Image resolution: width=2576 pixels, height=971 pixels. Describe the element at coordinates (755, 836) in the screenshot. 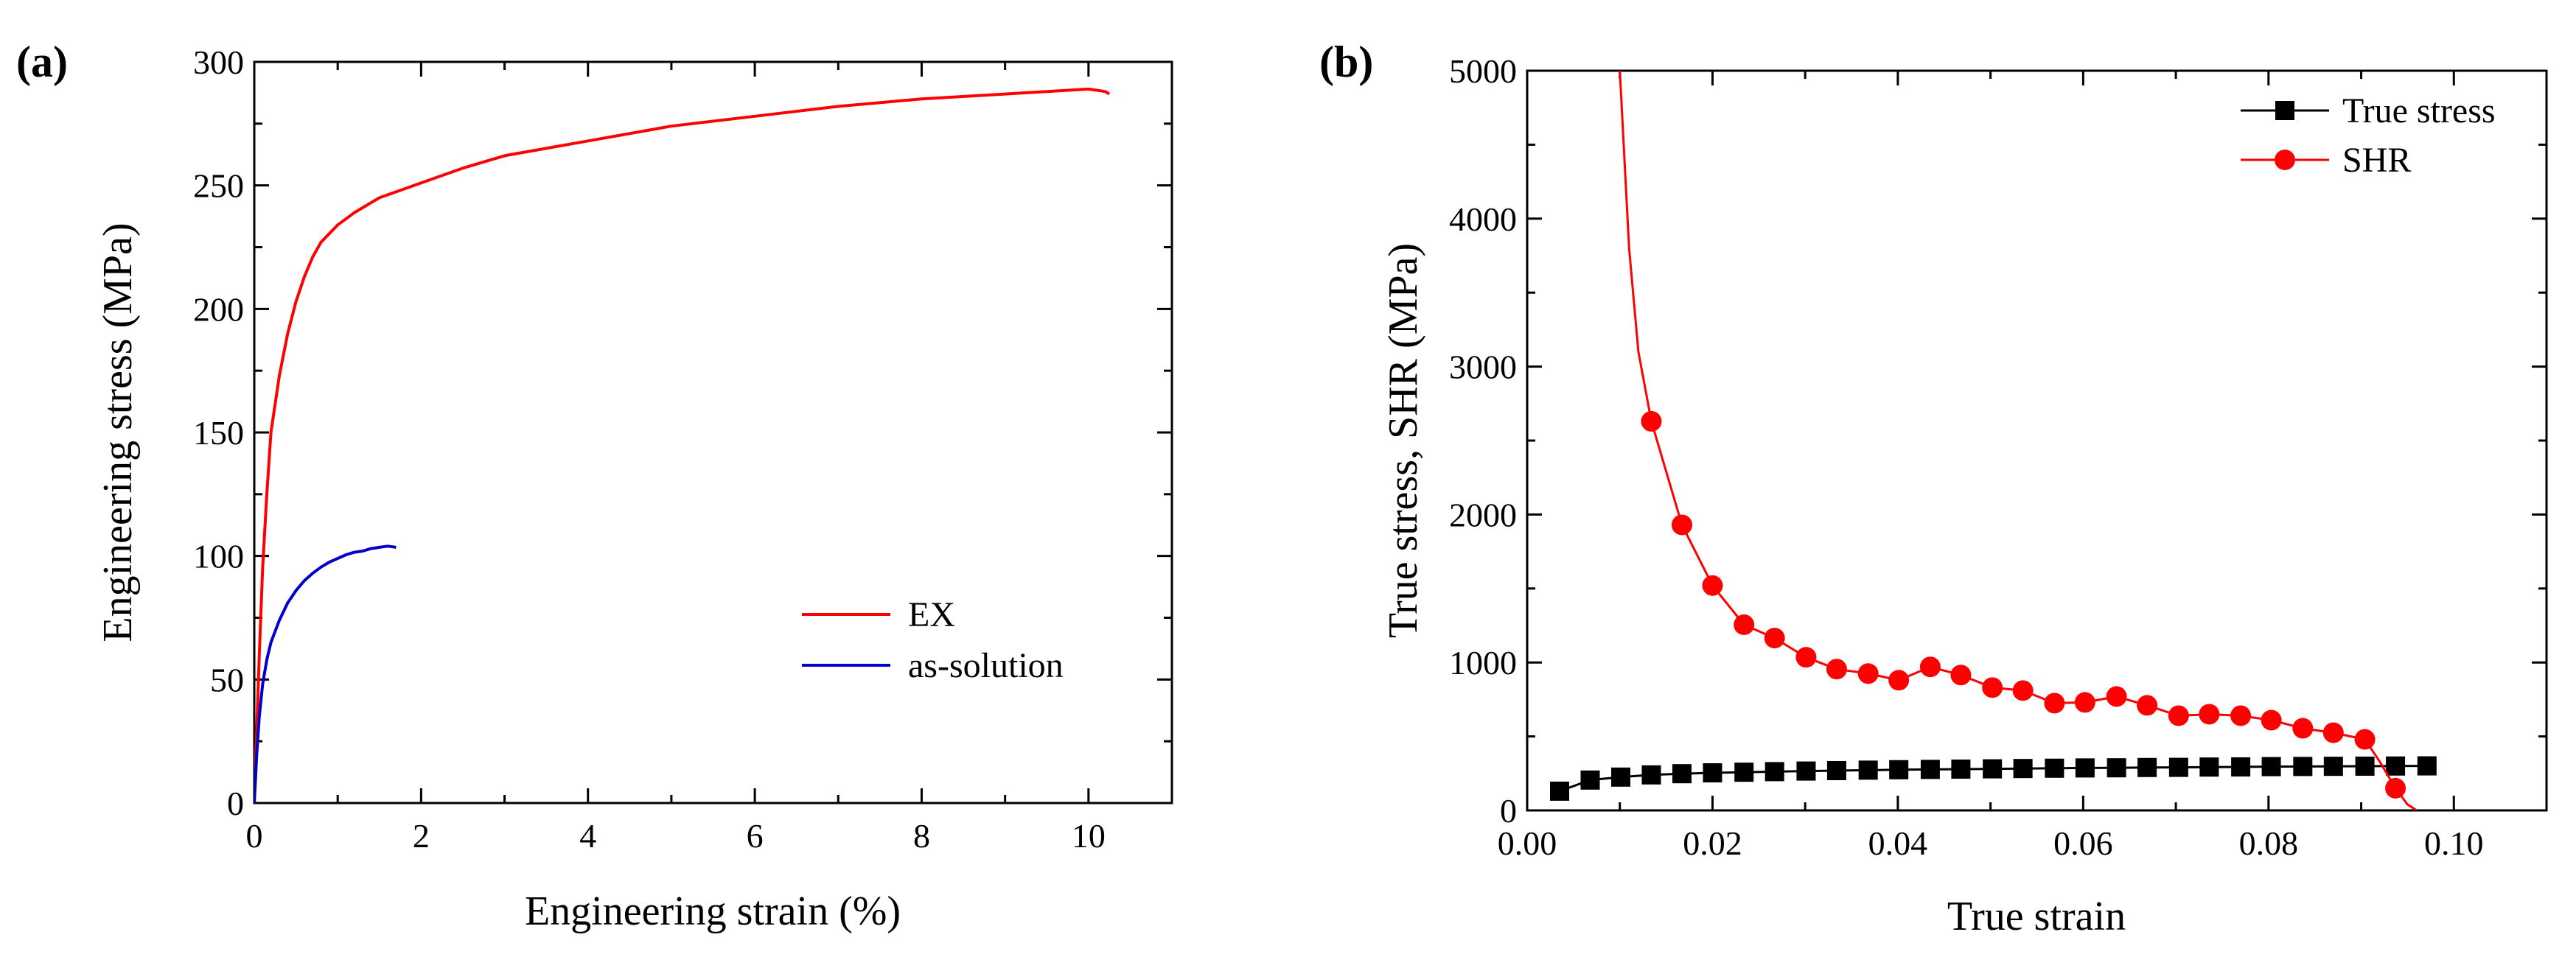

I see `a-x-tick-label: 6` at that location.